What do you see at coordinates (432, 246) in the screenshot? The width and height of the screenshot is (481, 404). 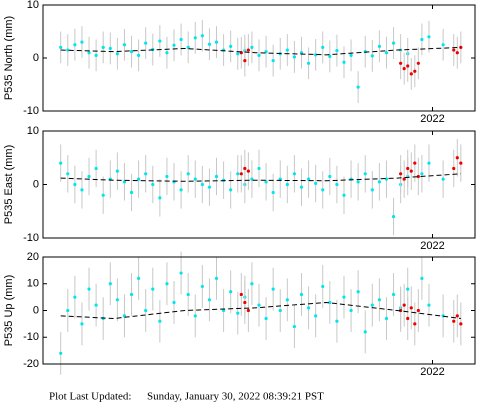 I see `x-tick-label: 2022` at bounding box center [432, 246].